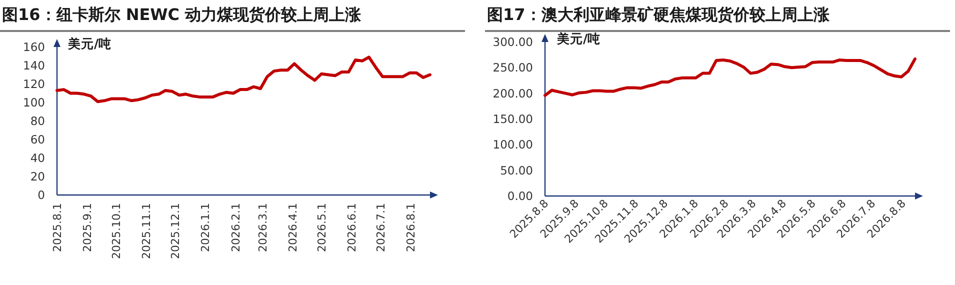 This screenshot has width=955, height=285. What do you see at coordinates (411, 227) in the screenshot?
I see `x-tick-label: 2026.8.1` at bounding box center [411, 227].